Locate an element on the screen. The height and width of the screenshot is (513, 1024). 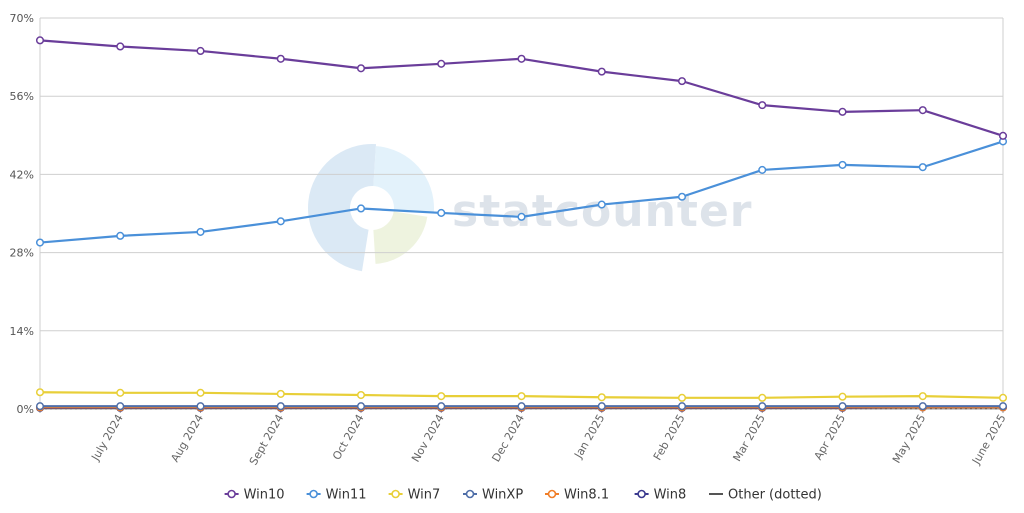
y-tick-label: 0% is located at coordinates (25, 409).